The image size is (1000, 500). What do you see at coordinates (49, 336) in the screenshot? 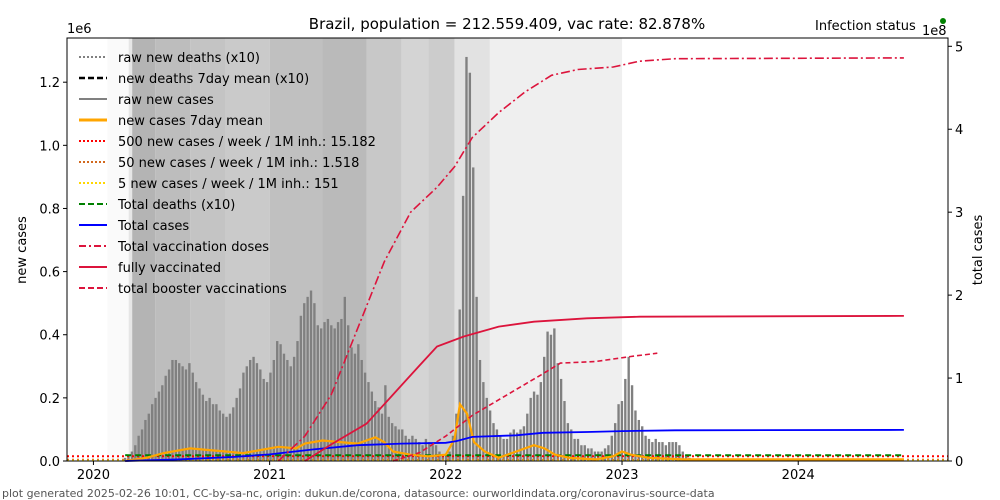
I see `y-tick-label: 0.4` at bounding box center [49, 336].